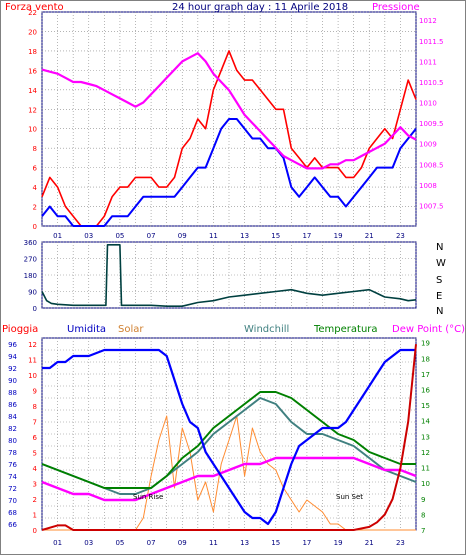 Image resolution: width=466 pixels, height=555 pixels. Describe the element at coordinates (35, 208) in the screenshot. I see `wind-y-tick: 2` at that location.